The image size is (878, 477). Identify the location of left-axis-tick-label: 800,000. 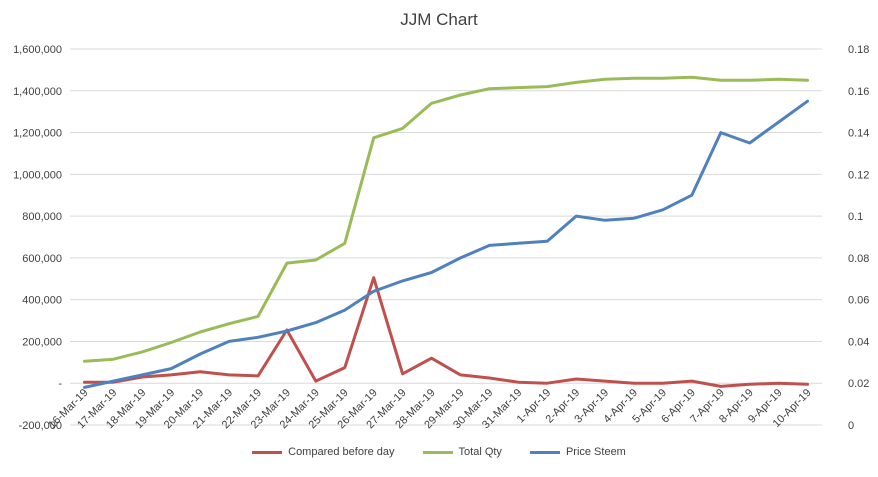
(42, 217).